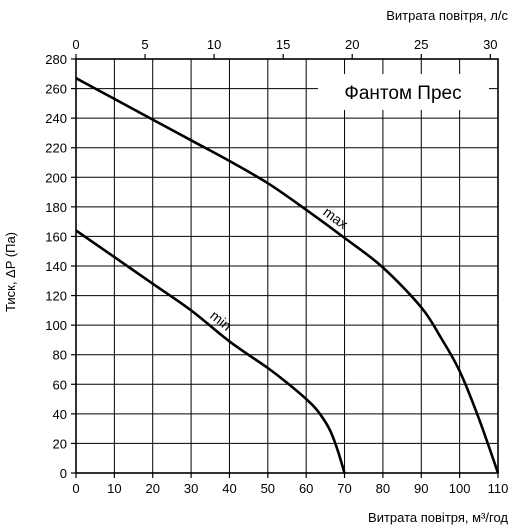  I want to click on title-box: Фантом Прес, so click(403, 92).